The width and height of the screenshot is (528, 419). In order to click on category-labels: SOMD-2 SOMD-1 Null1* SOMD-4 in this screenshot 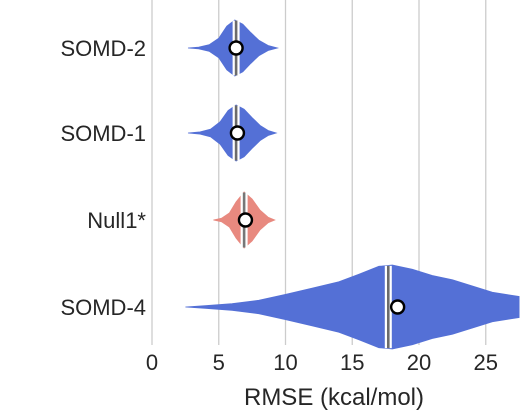, I will do `click(103, 178)`.